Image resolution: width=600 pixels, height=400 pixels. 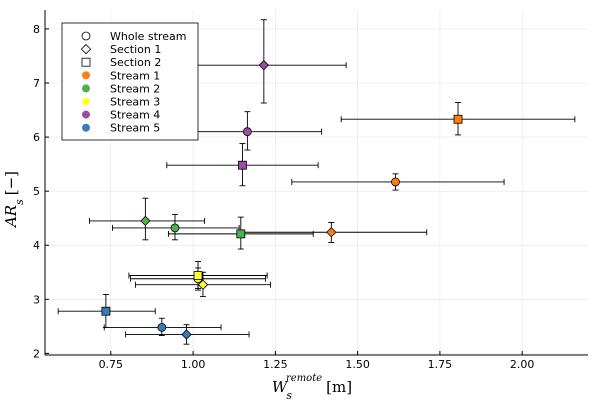 I want to click on legend-box, so click(x=130, y=81).